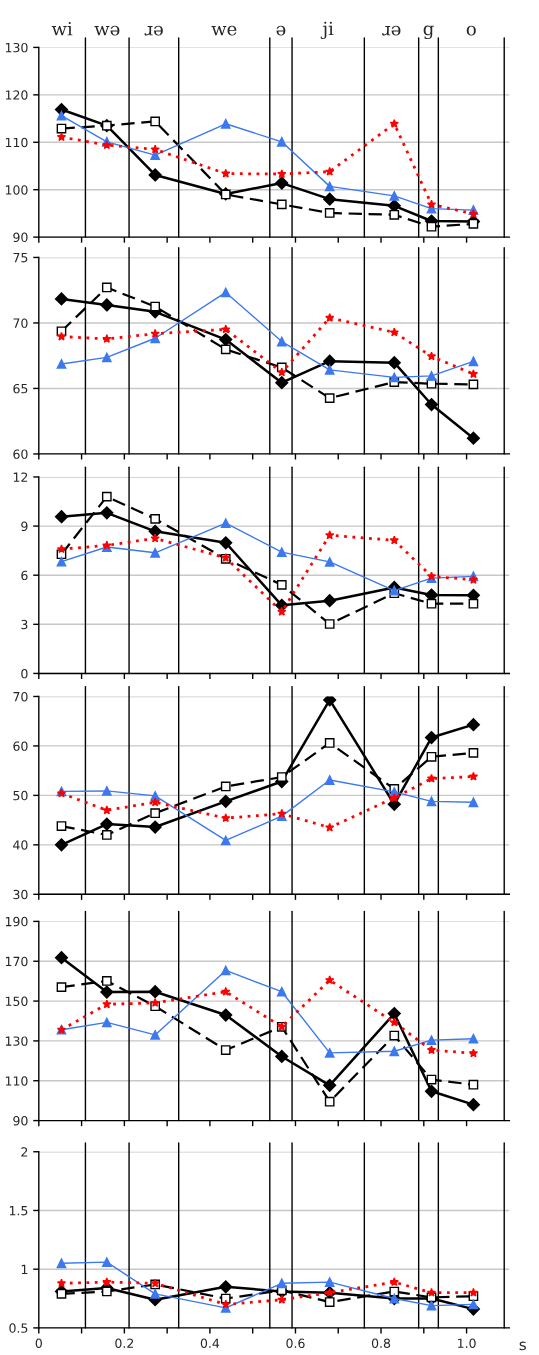 The image size is (539, 1355). Describe the element at coordinates (20, 258) in the screenshot. I see `y-tick-label: 75` at that location.